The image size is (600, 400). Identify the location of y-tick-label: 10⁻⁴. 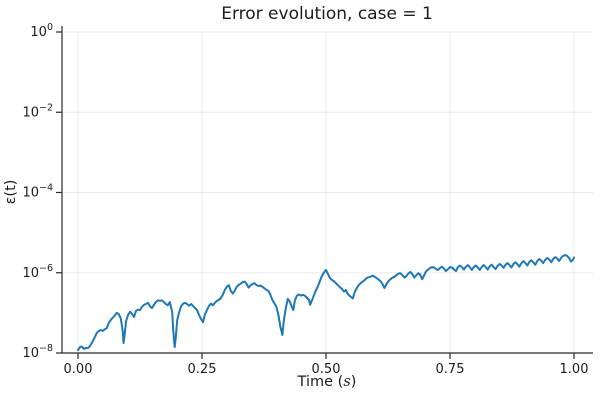
(37, 192).